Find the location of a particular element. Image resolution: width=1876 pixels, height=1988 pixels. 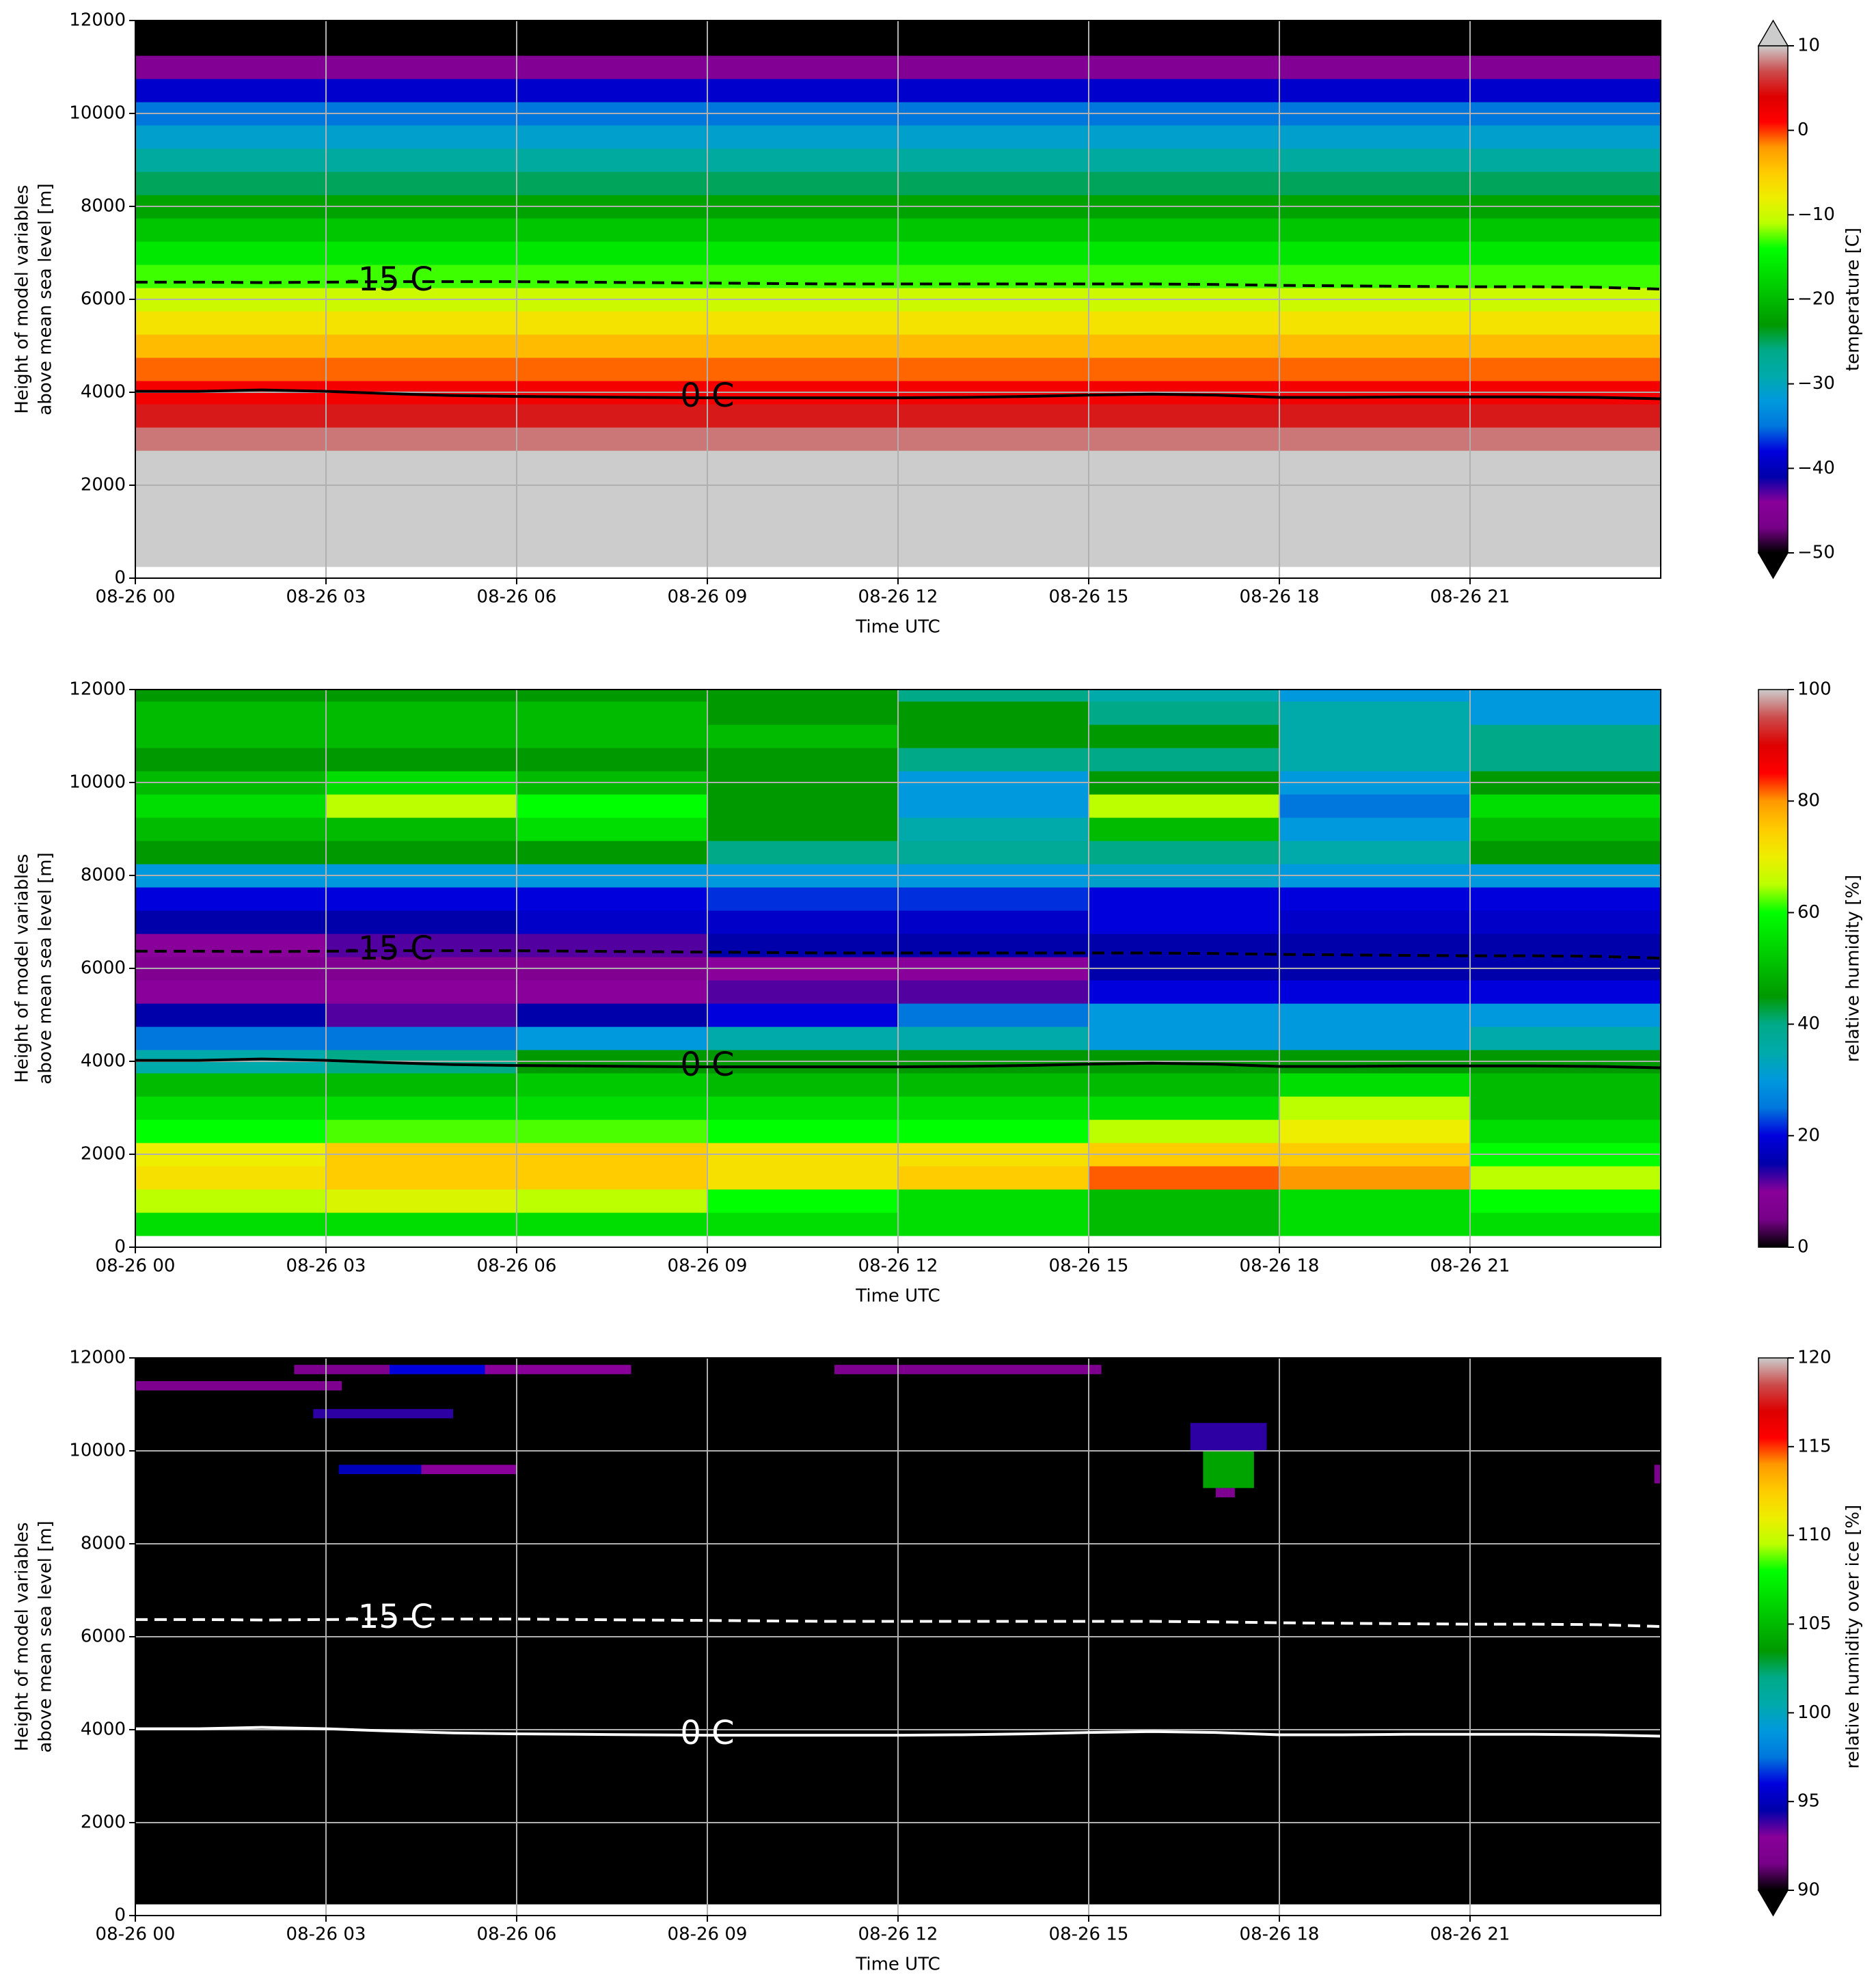

x-tick-label: 08-26 03 is located at coordinates (326, 1935).